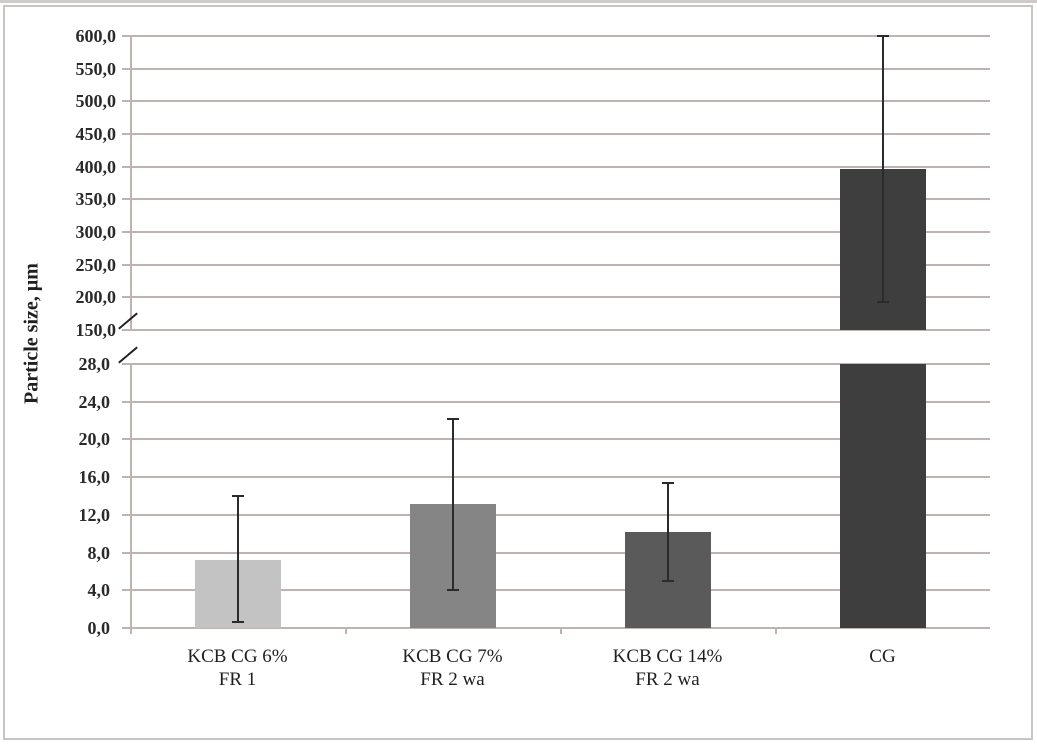 The image size is (1037, 744). I want to click on y-tick-label: 28,0, so click(94, 364).